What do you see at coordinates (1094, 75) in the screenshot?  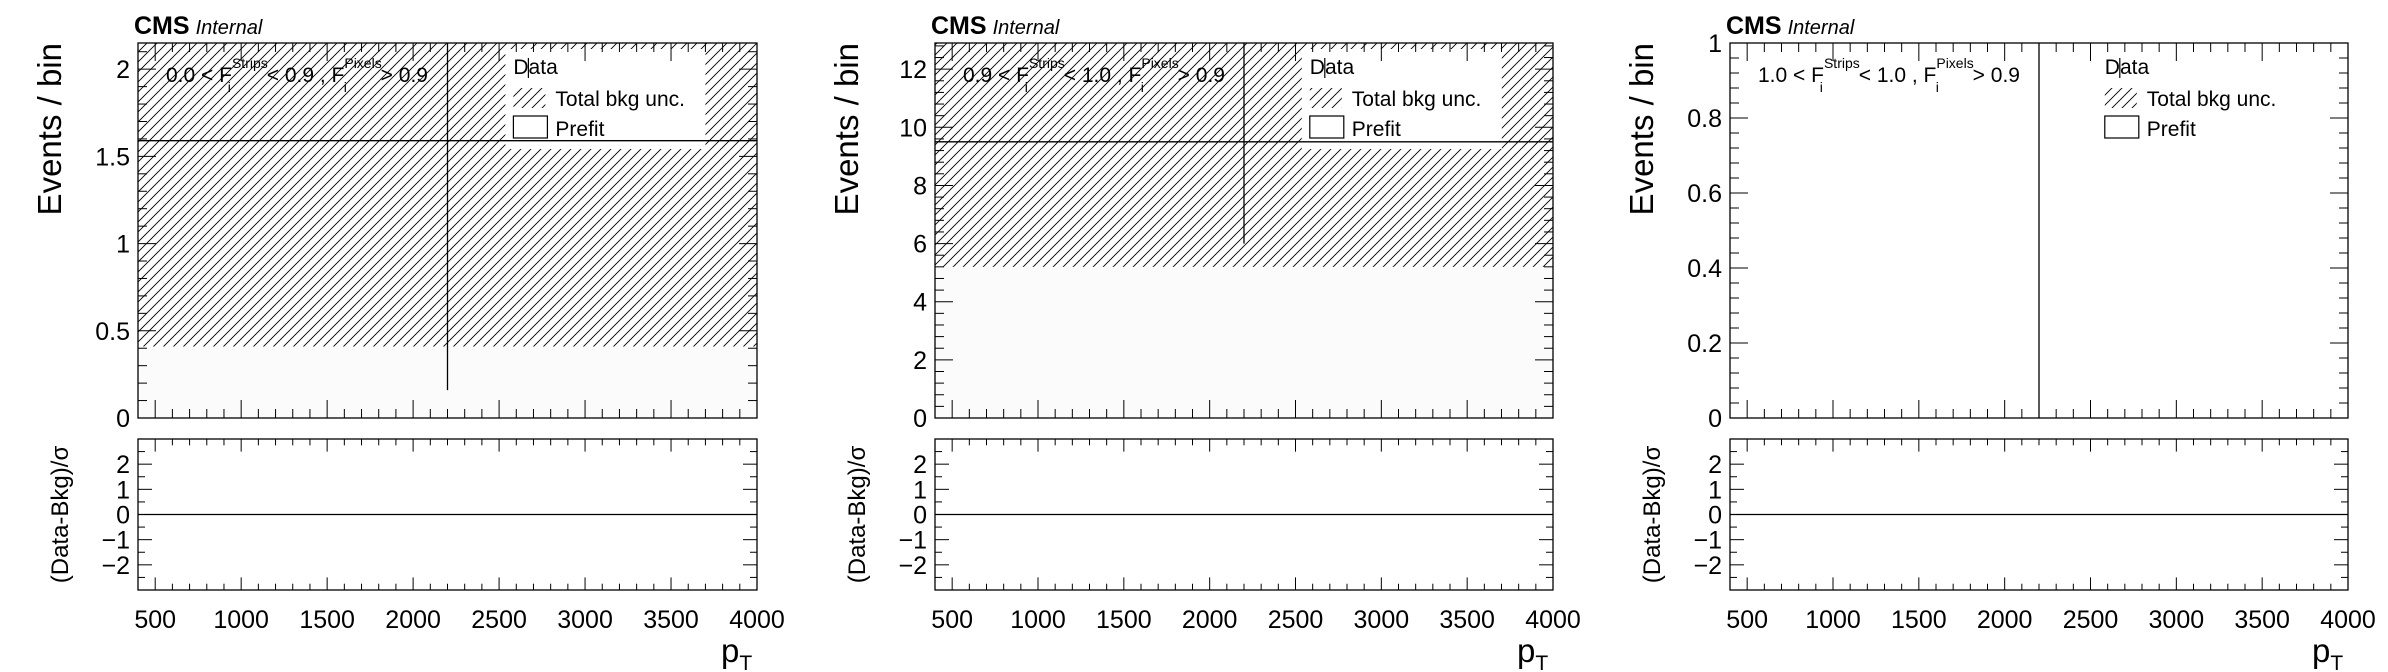 I see `region-label: 0.9 < FStrips i < 1.0 , FPixels i > 0.9` at bounding box center [1094, 75].